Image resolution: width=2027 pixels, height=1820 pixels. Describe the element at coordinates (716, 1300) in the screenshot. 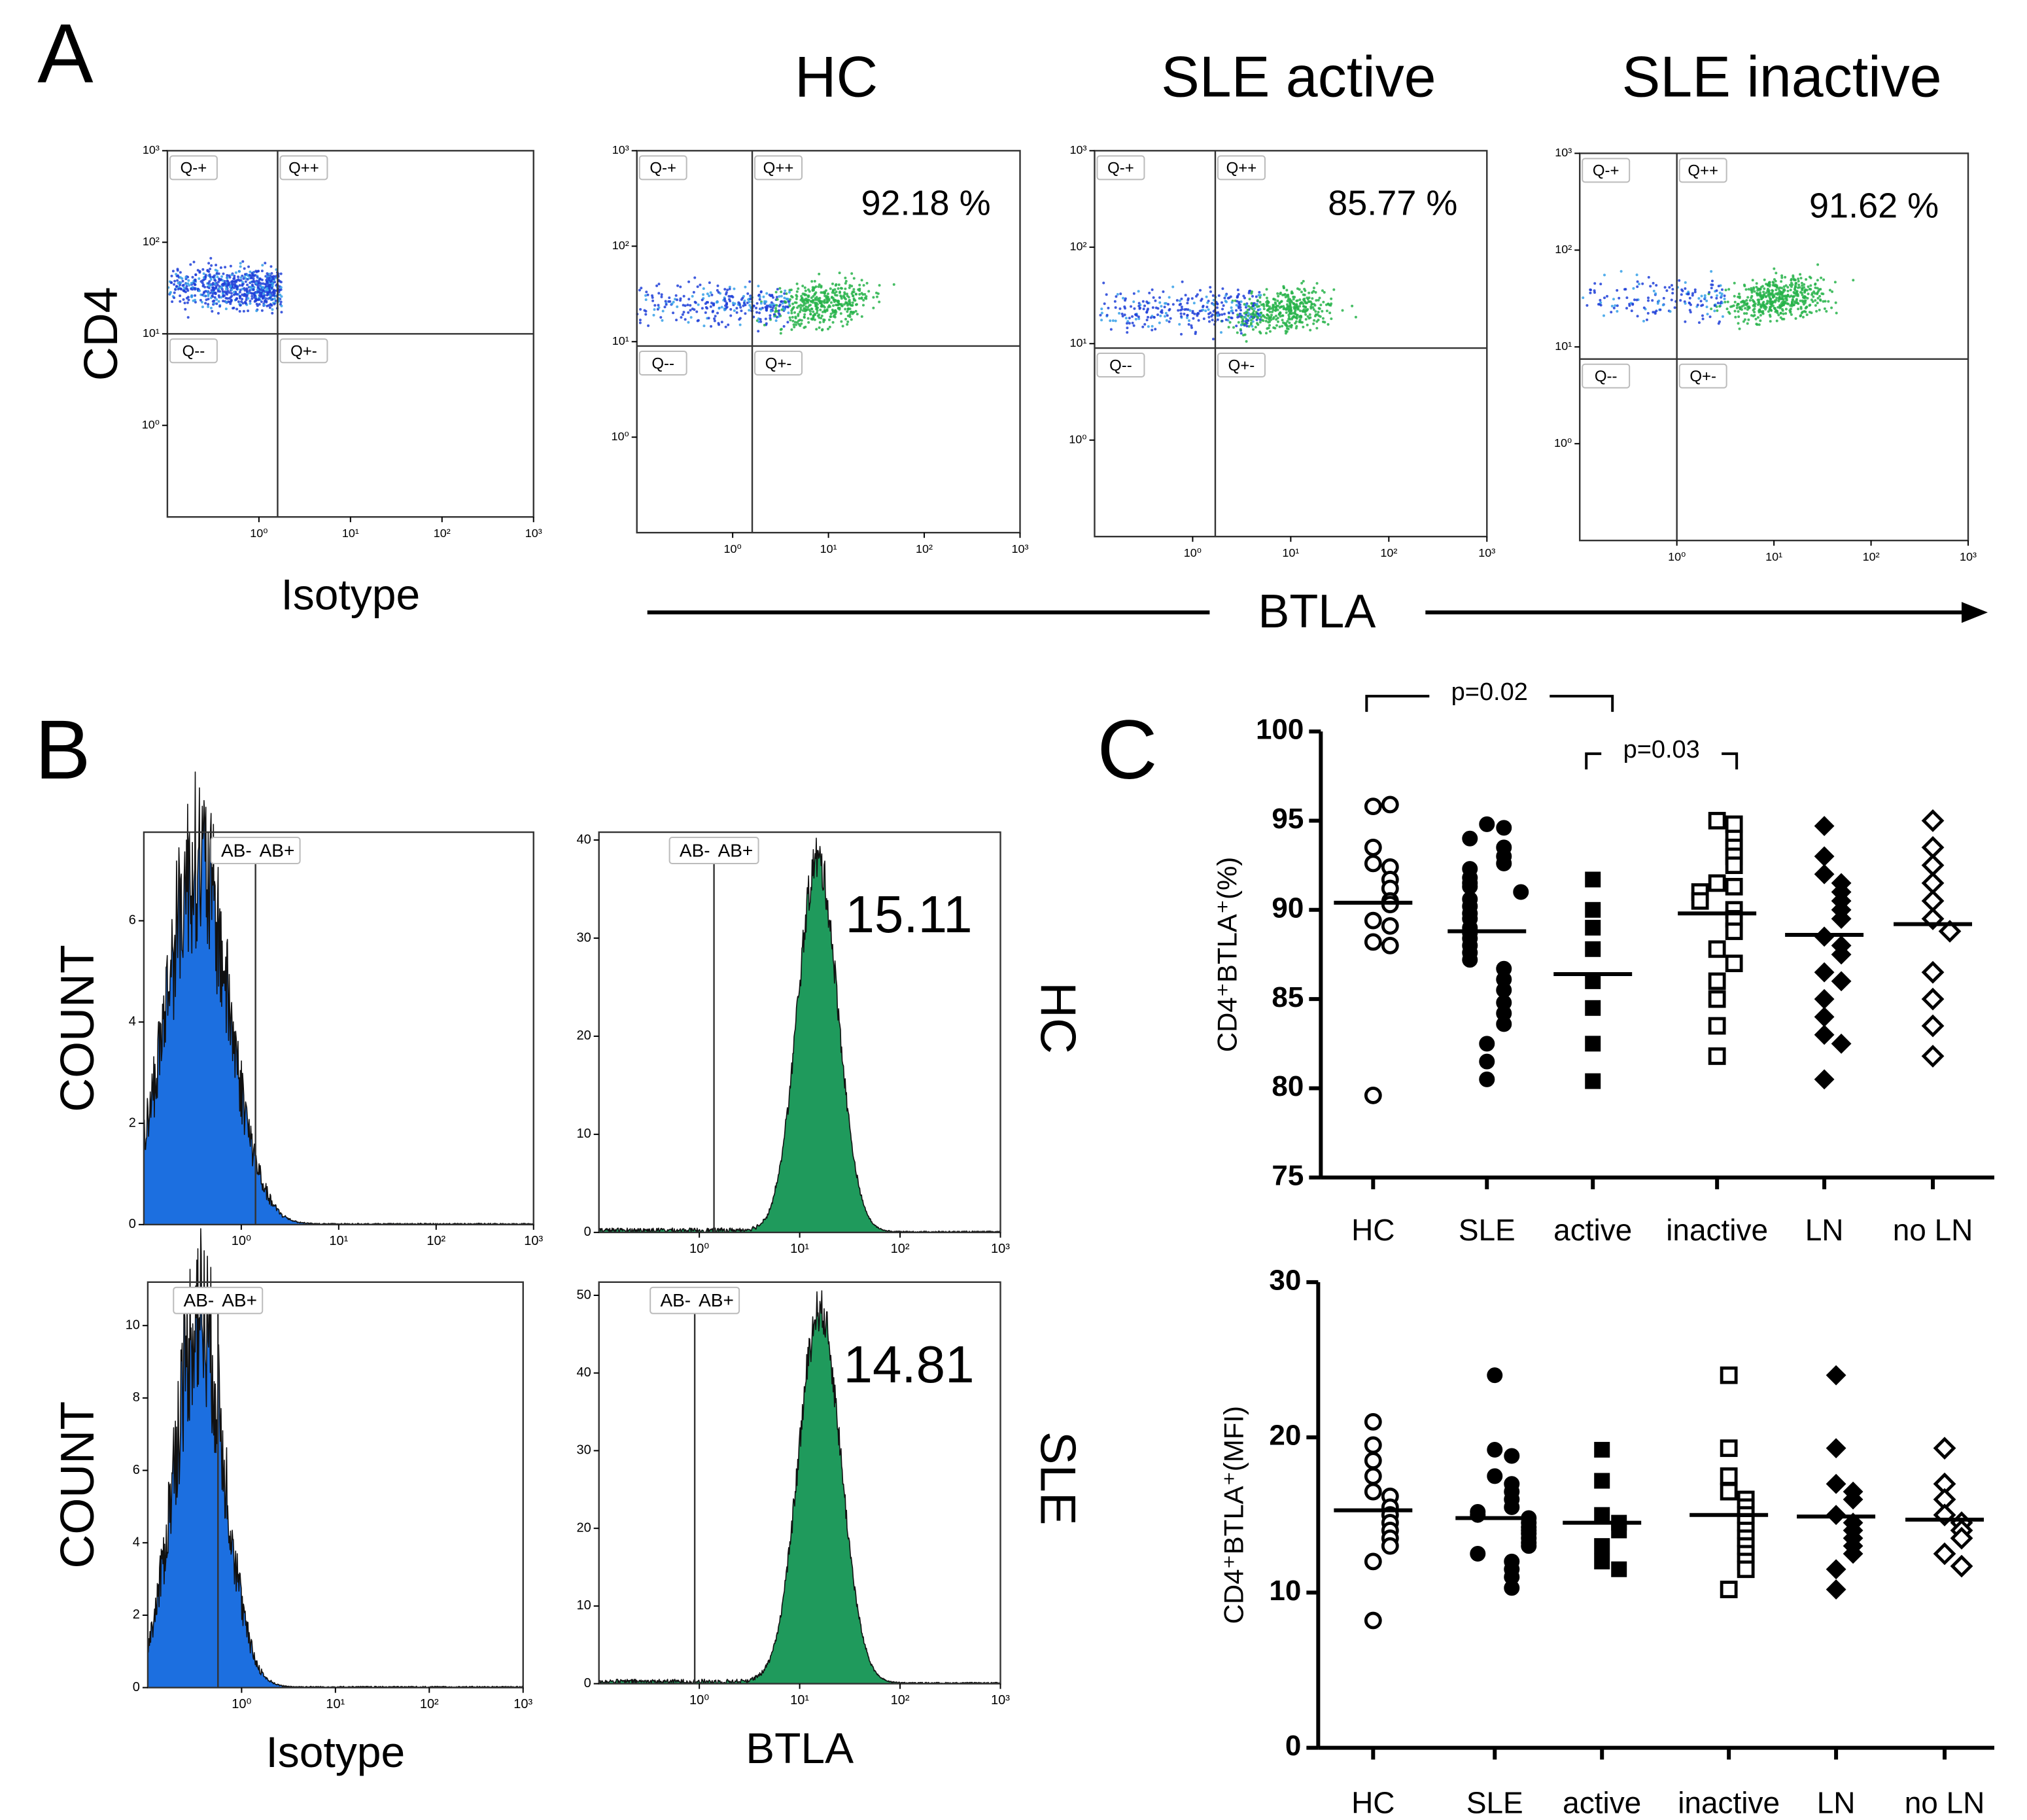

I see `gate-label: AB+` at that location.